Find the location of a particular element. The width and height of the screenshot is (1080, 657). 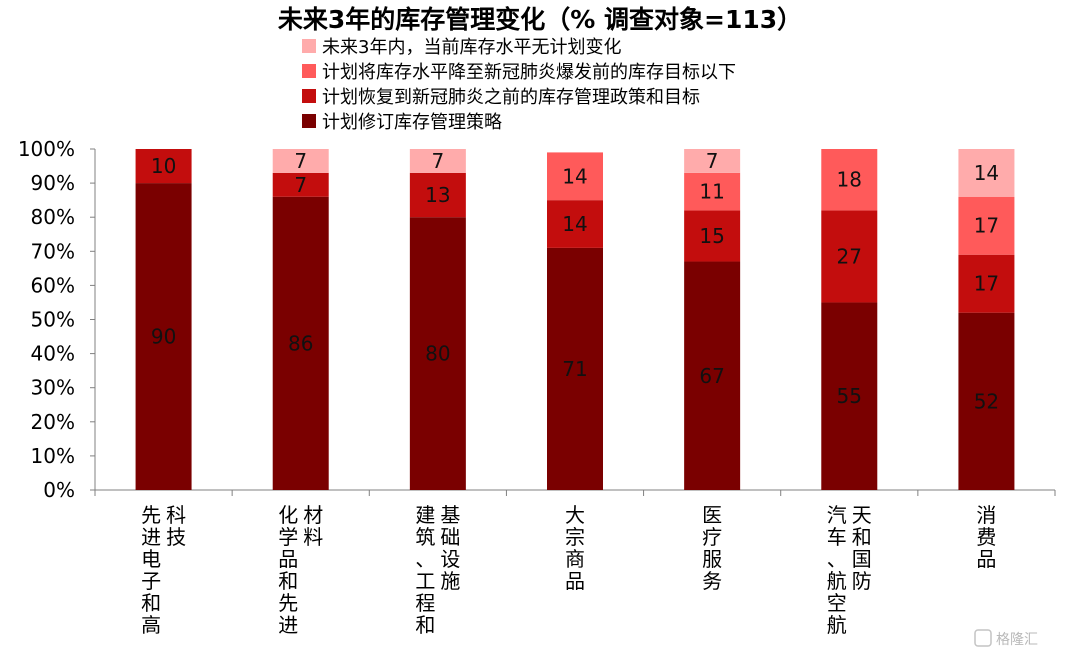

data-label: 27 is located at coordinates (849, 256).